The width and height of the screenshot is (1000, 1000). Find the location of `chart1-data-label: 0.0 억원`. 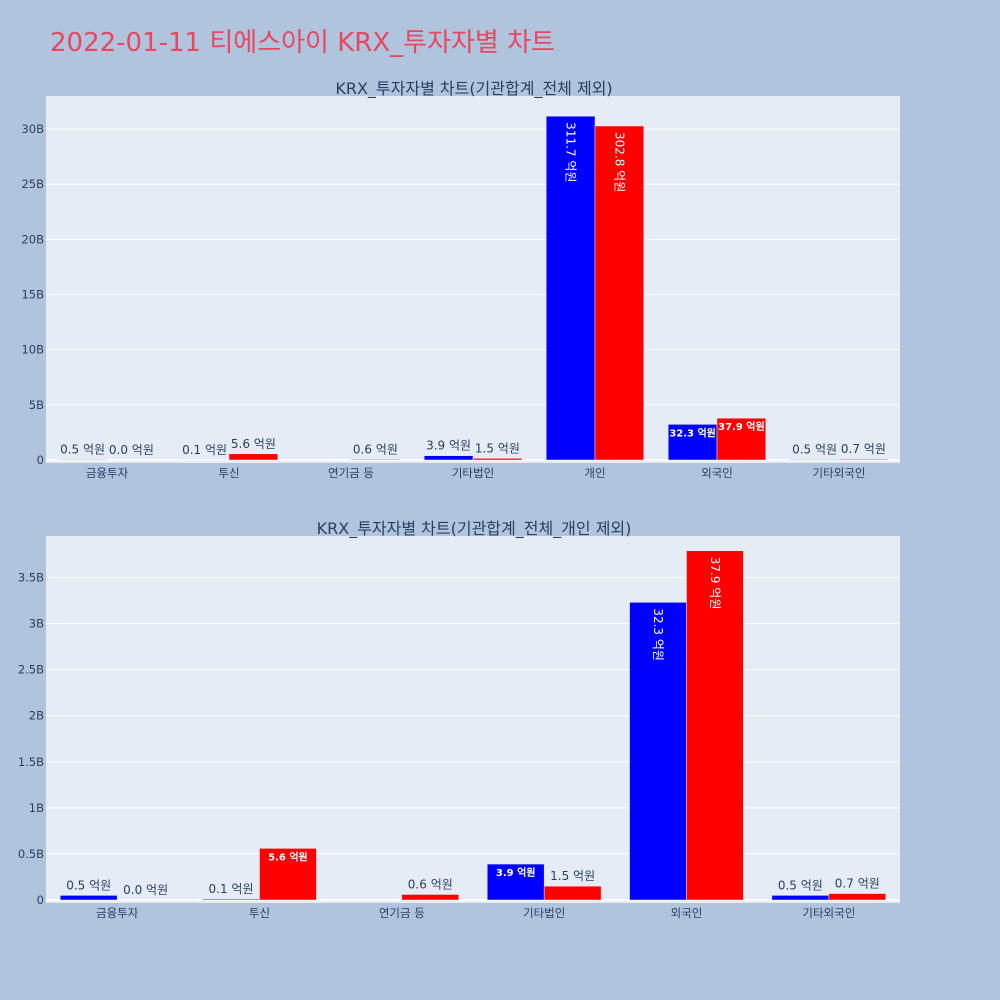

chart1-data-label: 0.0 억원 is located at coordinates (131, 450).